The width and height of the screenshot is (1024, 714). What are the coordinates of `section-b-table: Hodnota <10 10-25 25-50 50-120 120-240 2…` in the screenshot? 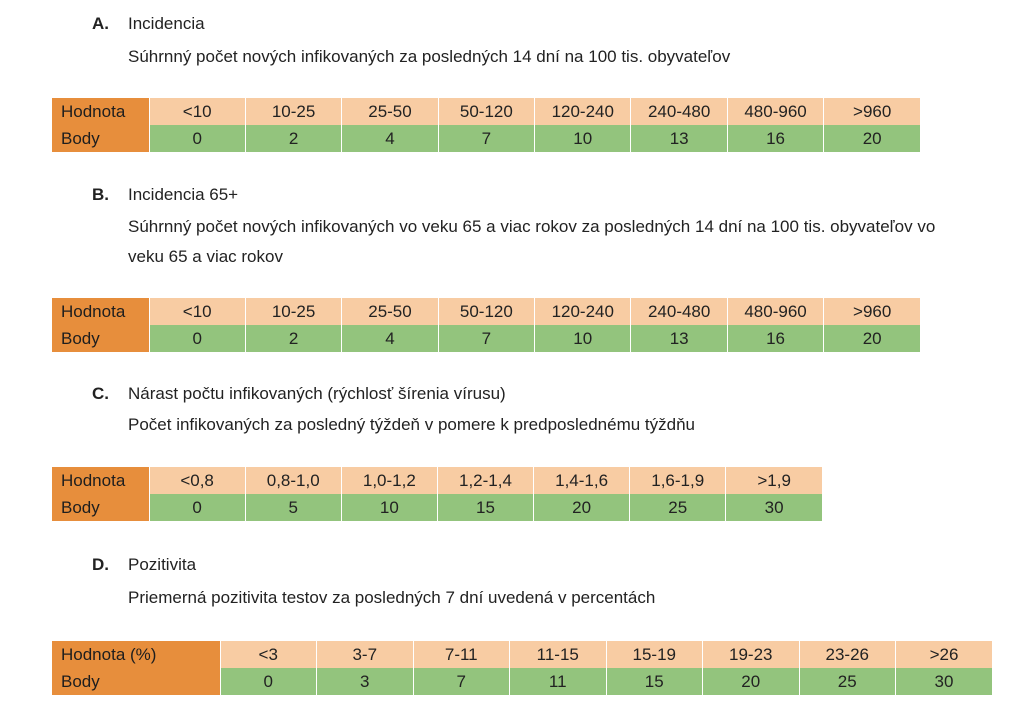 It's located at (486, 325).